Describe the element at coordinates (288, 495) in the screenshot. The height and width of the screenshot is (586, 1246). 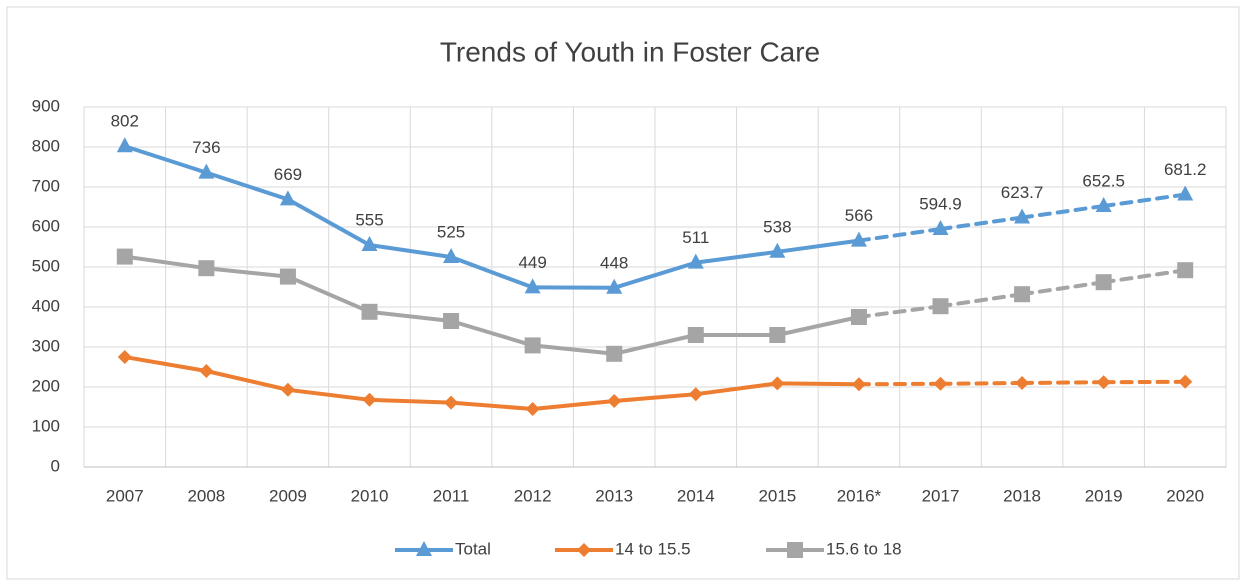
I see `x-tick-label: 2009` at that location.